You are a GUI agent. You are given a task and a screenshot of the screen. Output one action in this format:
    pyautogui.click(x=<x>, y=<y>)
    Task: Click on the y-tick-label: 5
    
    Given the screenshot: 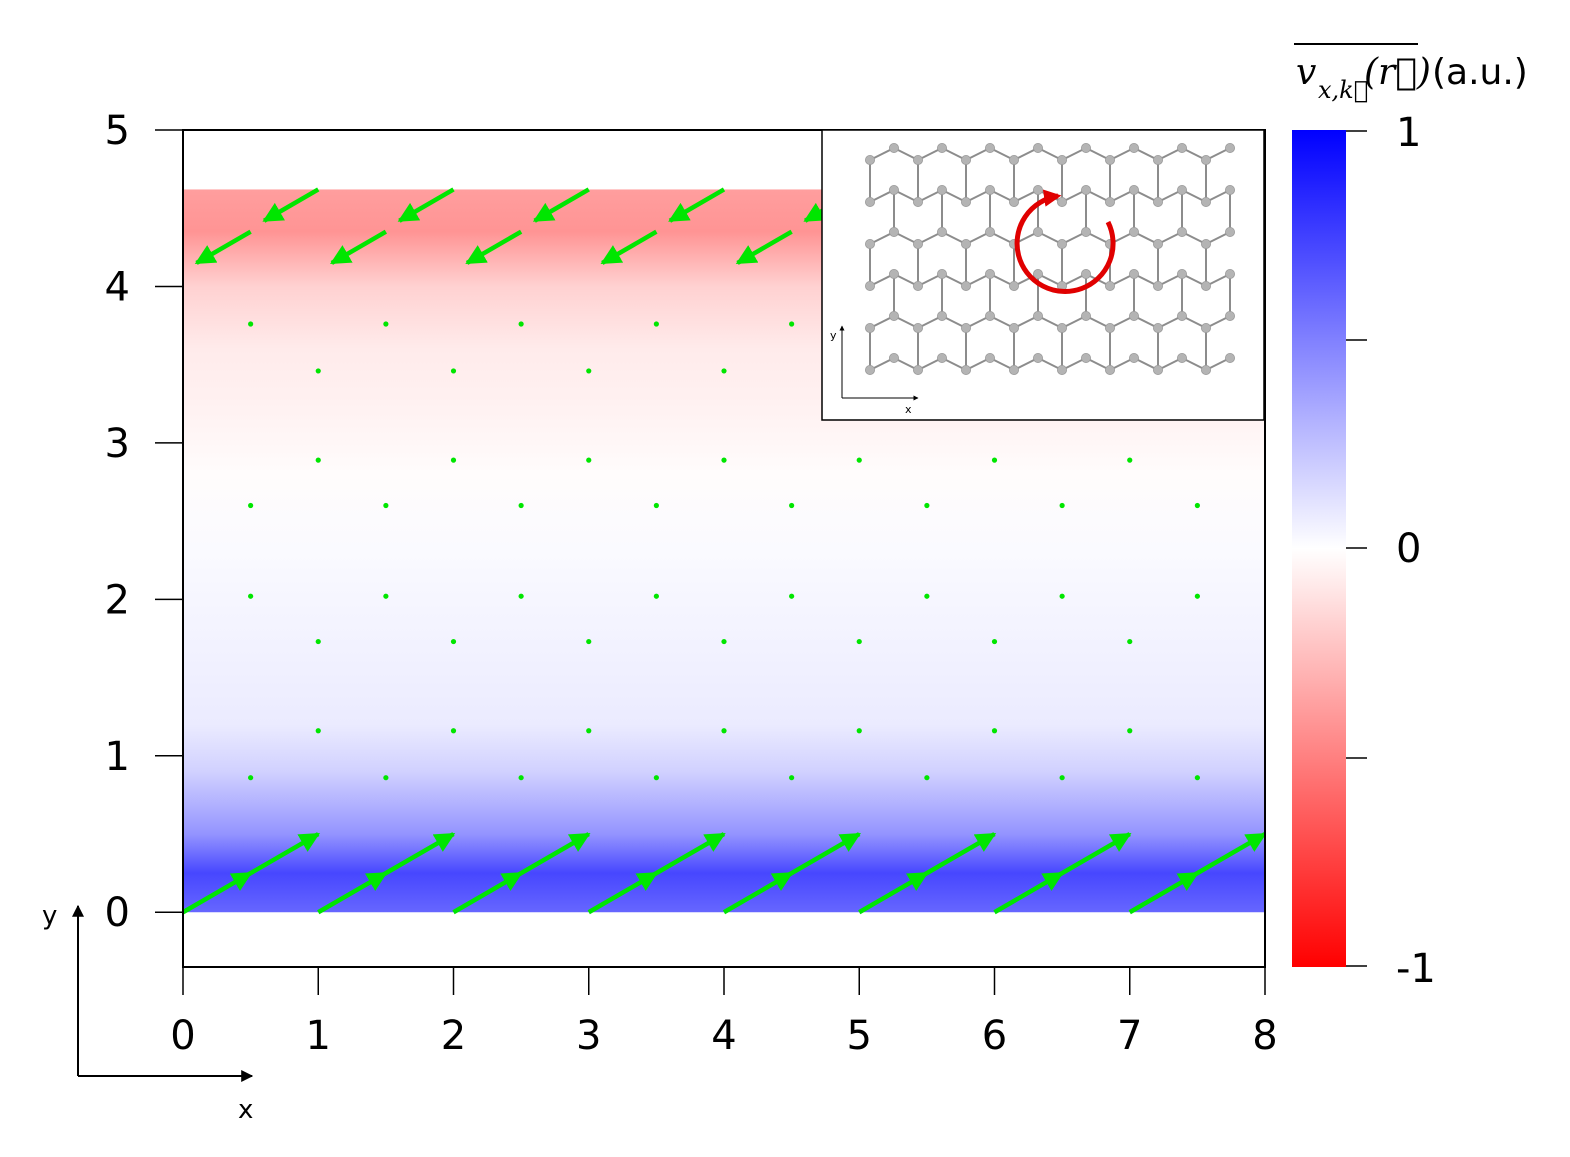 What is the action you would take?
    pyautogui.click(x=117, y=131)
    